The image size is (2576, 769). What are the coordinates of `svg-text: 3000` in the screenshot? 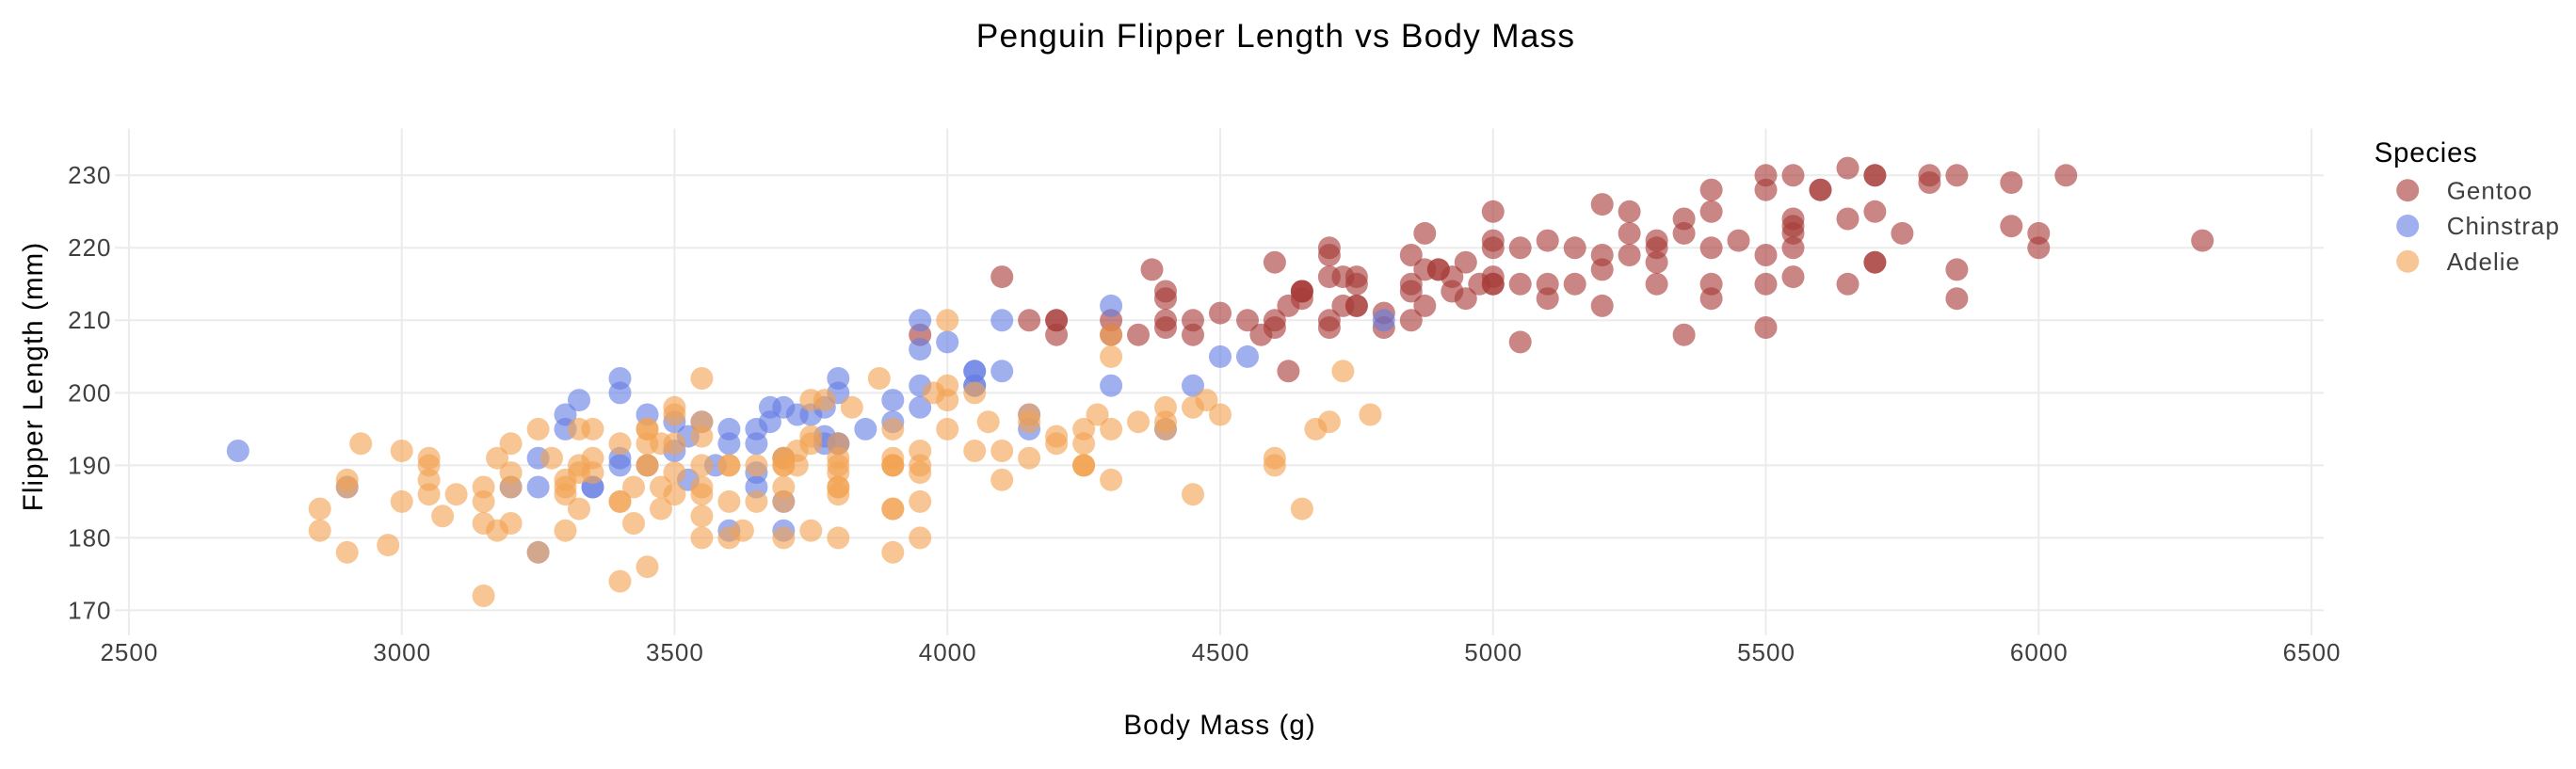 It's located at (402, 652).